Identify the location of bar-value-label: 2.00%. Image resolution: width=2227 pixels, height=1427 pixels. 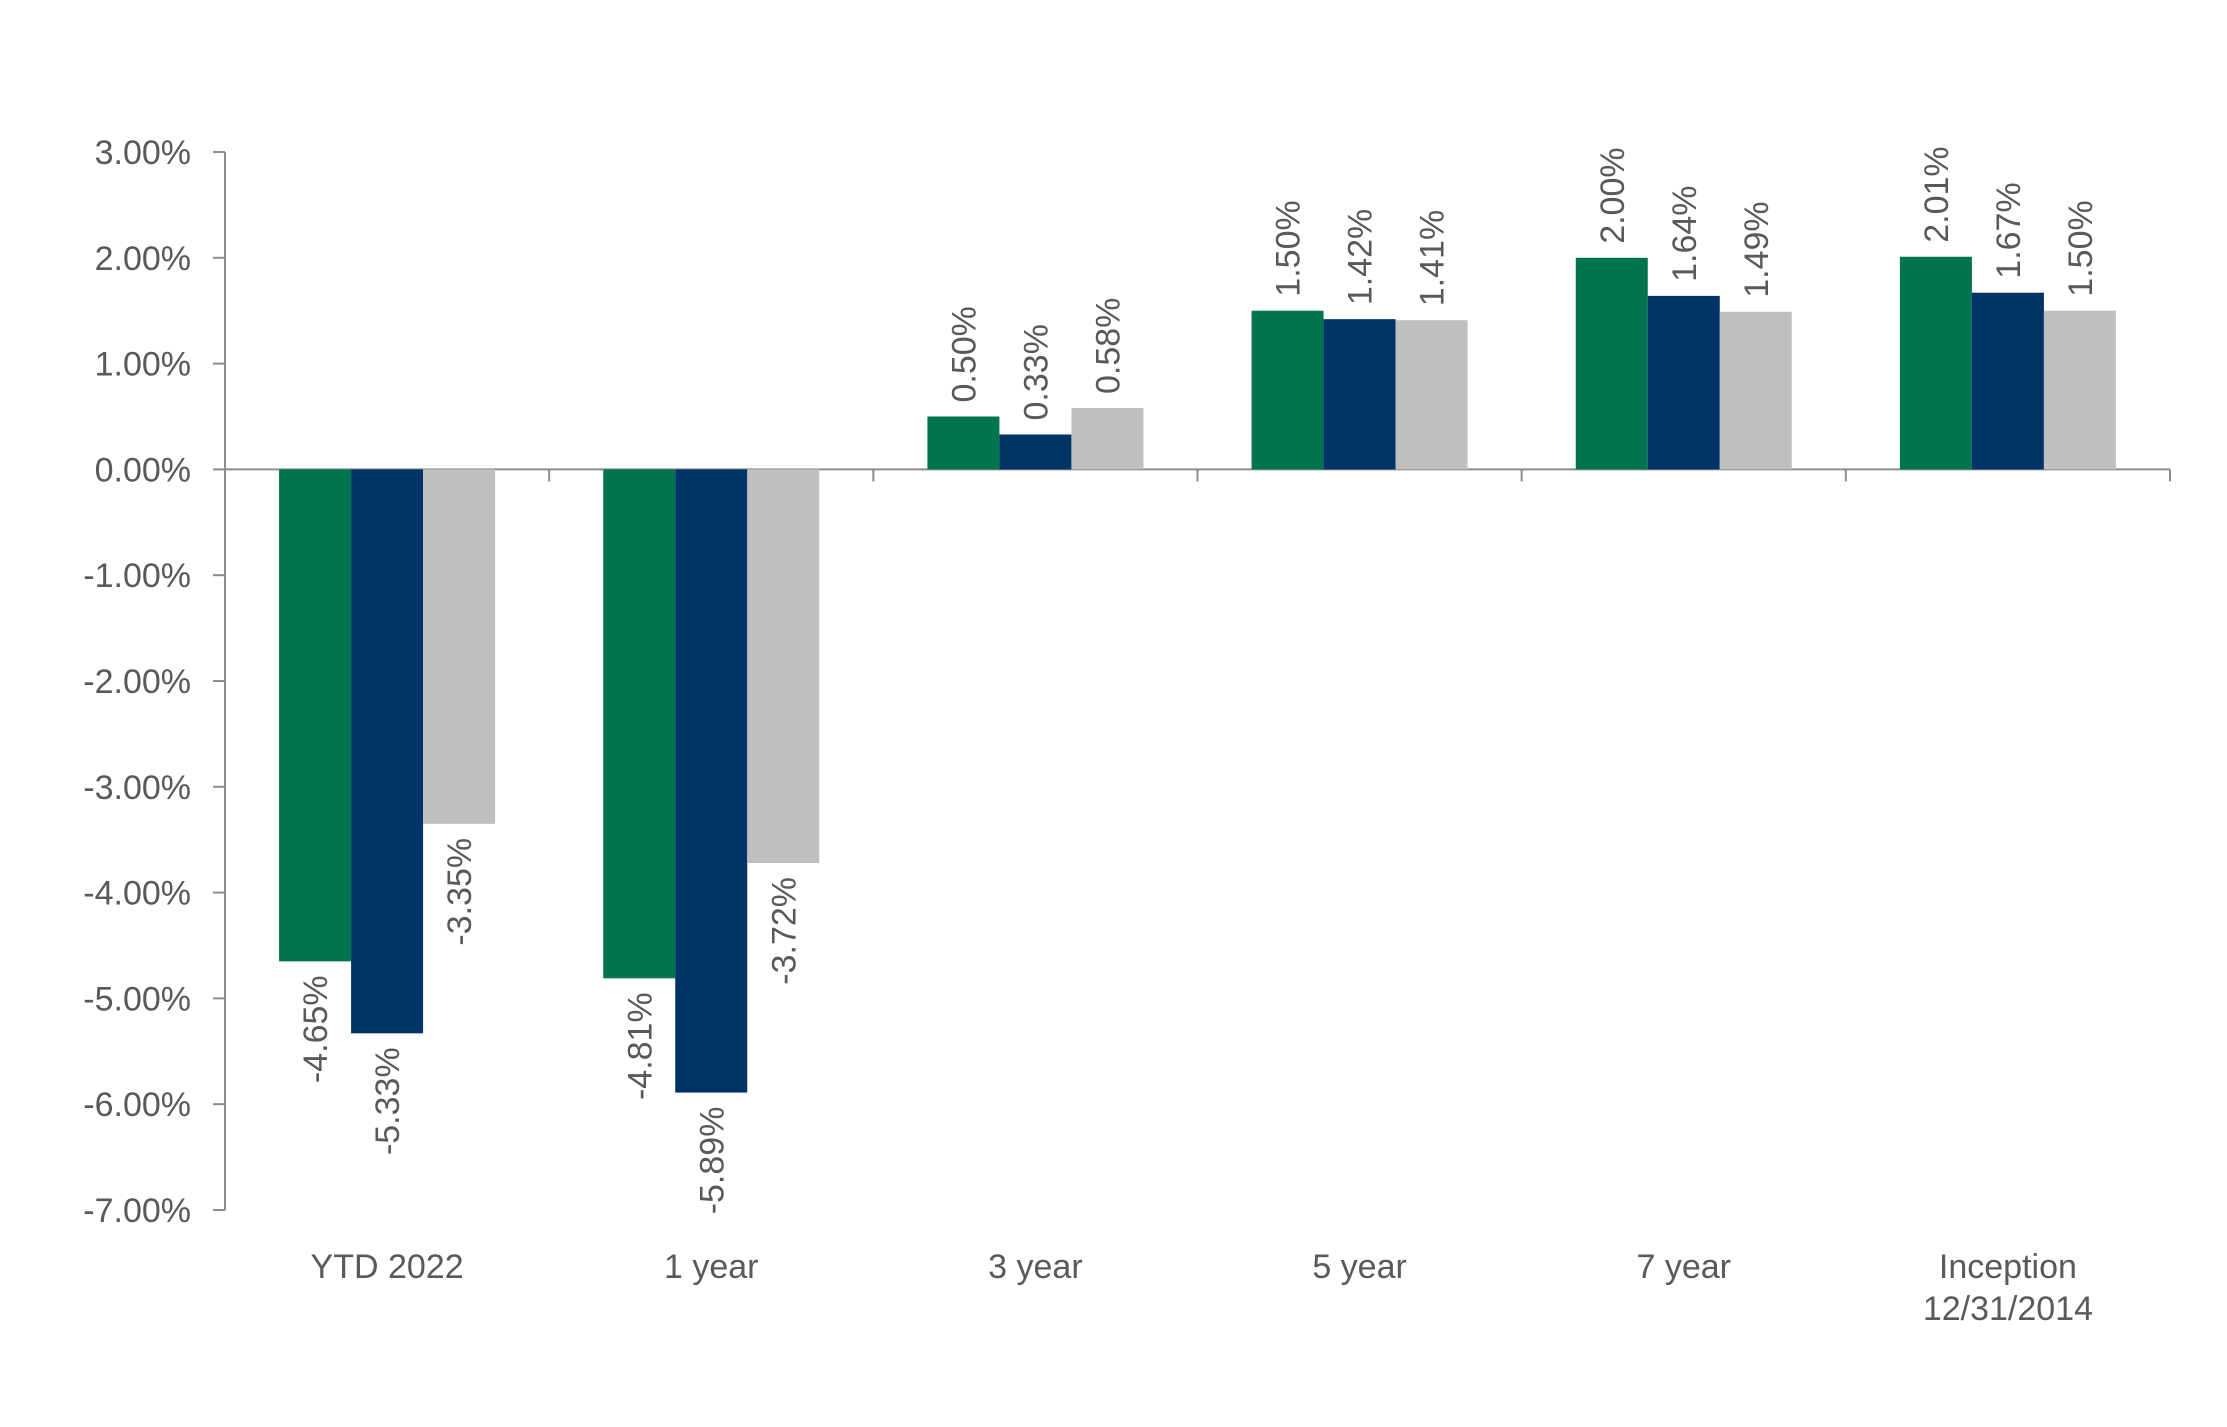
(1613, 195).